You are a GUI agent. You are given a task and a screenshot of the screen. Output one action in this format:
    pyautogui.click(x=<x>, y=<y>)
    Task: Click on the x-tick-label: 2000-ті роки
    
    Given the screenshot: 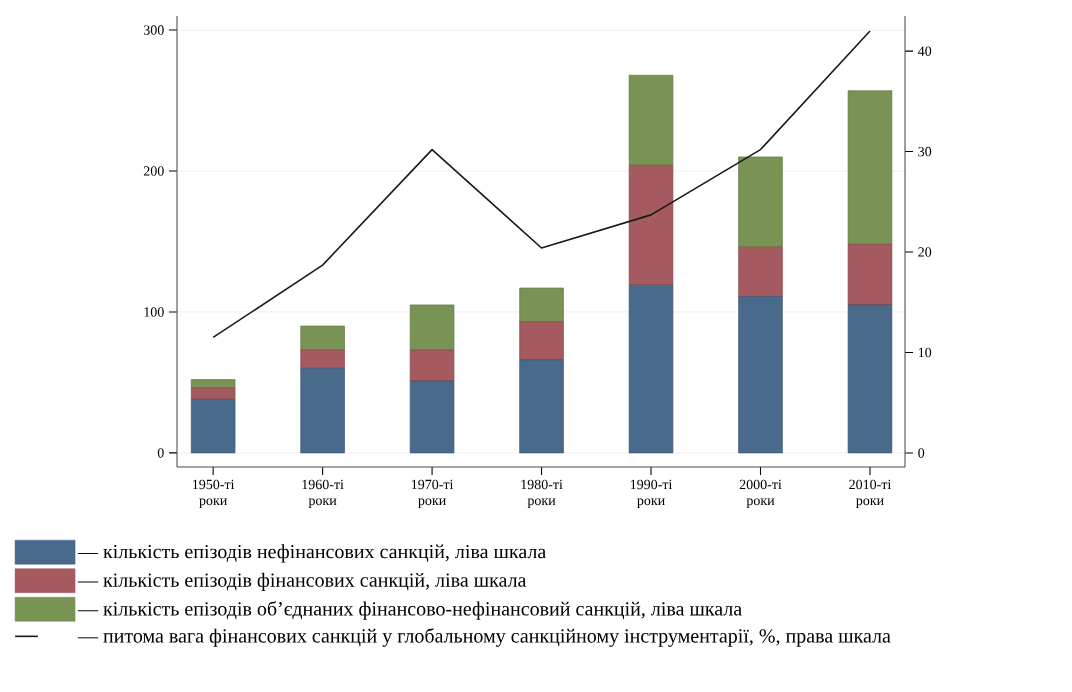 What is the action you would take?
    pyautogui.click(x=760, y=493)
    